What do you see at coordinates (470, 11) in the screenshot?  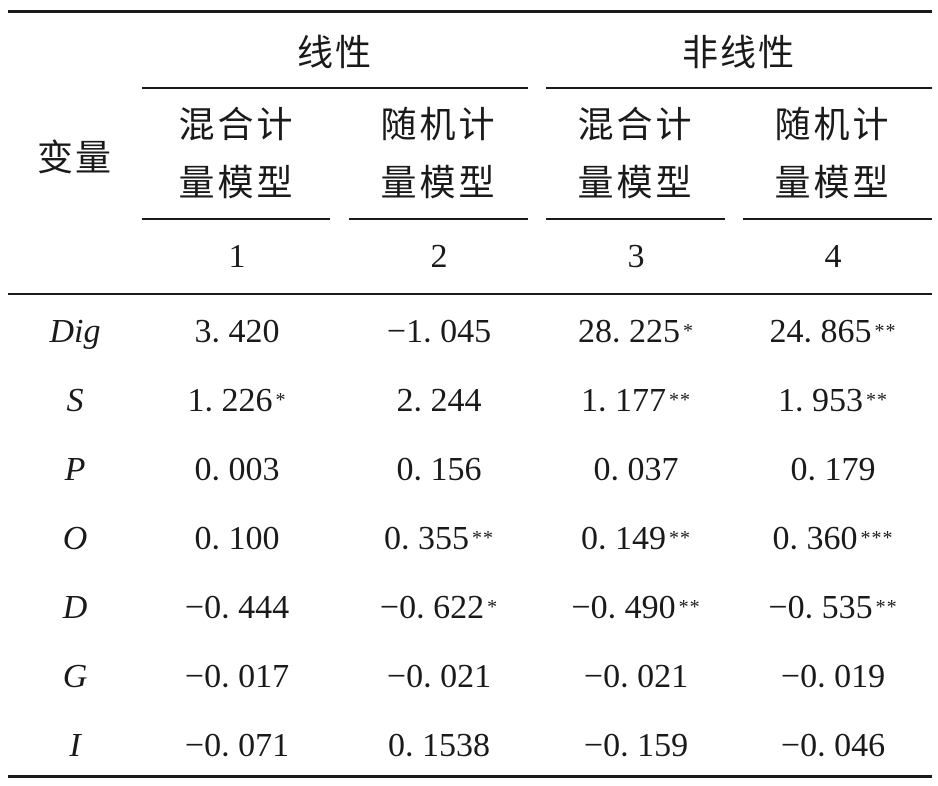 I see `top-rule` at bounding box center [470, 11].